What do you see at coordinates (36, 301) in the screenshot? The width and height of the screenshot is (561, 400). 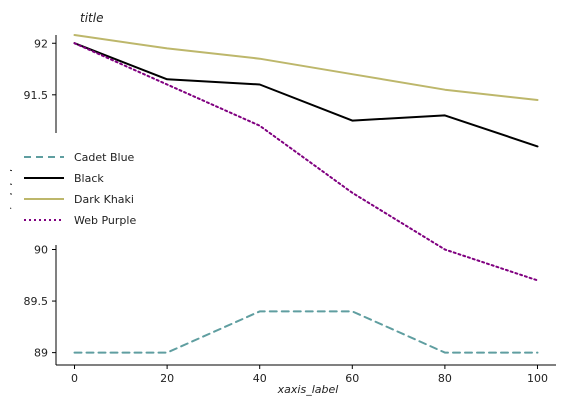 I see `y-tick-label: 89.5` at bounding box center [36, 301].